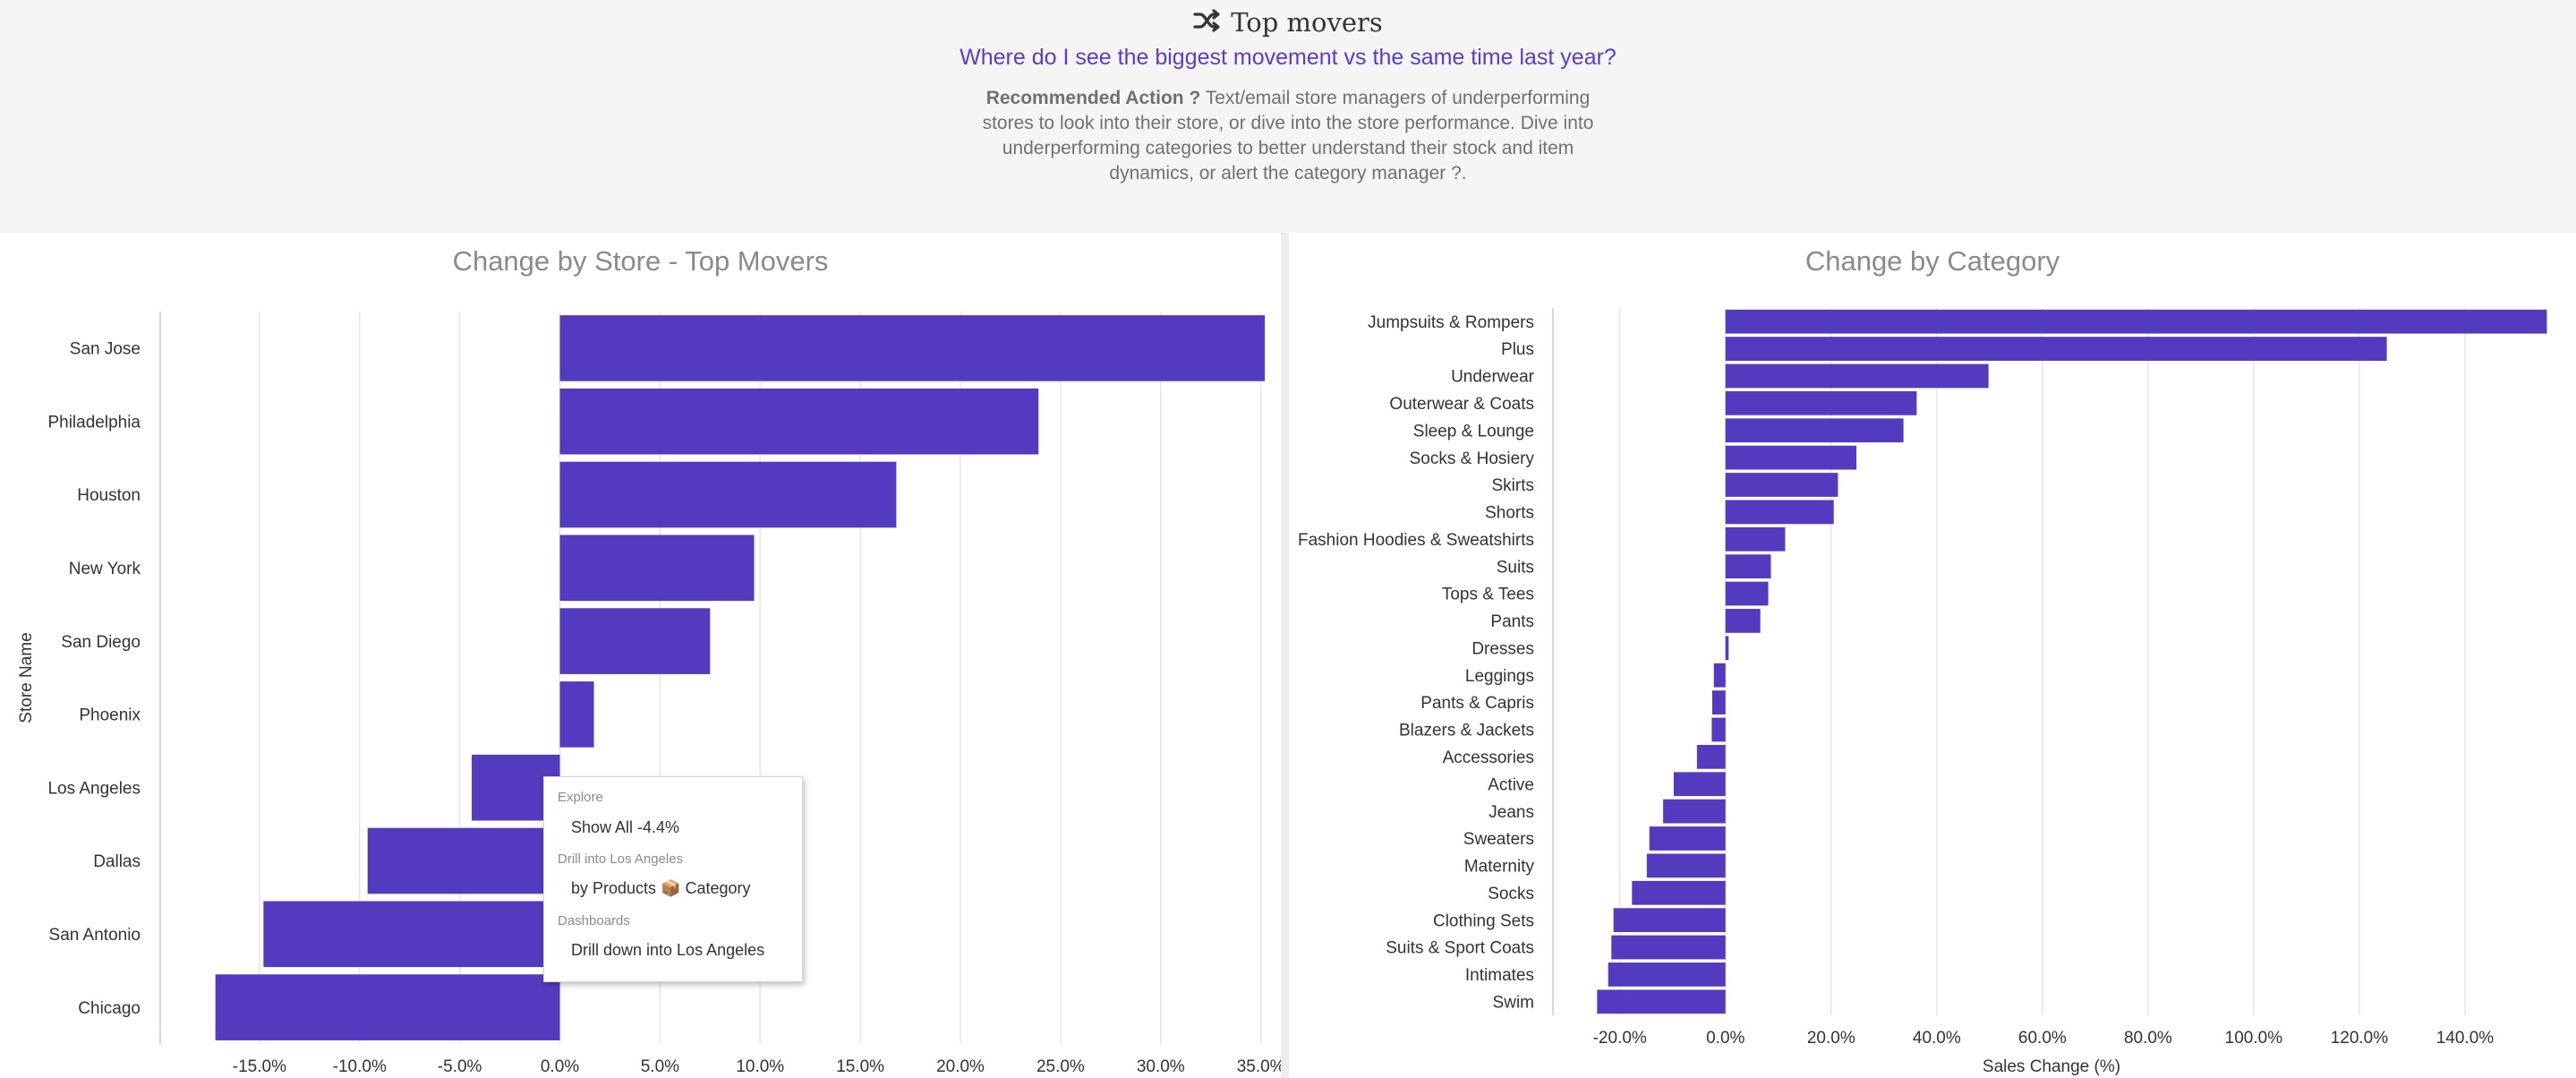 This screenshot has width=2576, height=1078. Describe the element at coordinates (460, 1066) in the screenshot. I see `x-tick-label: -5.0%` at that location.